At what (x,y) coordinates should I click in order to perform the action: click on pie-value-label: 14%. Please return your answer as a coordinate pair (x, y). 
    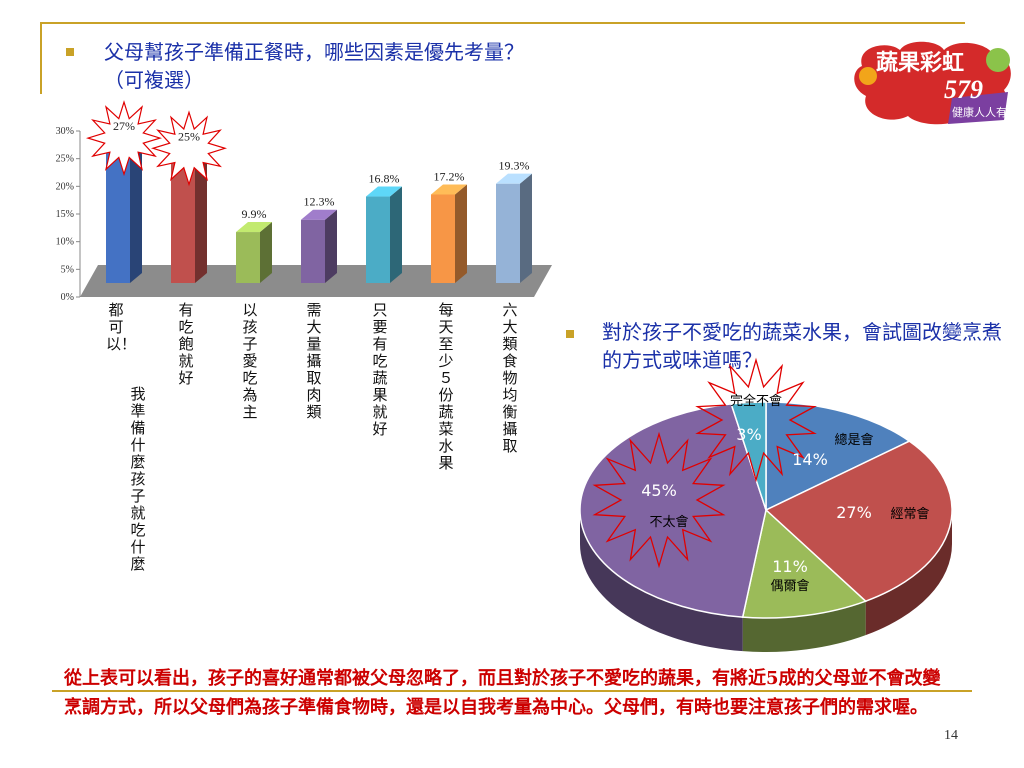
    Looking at the image, I should click on (810, 459).